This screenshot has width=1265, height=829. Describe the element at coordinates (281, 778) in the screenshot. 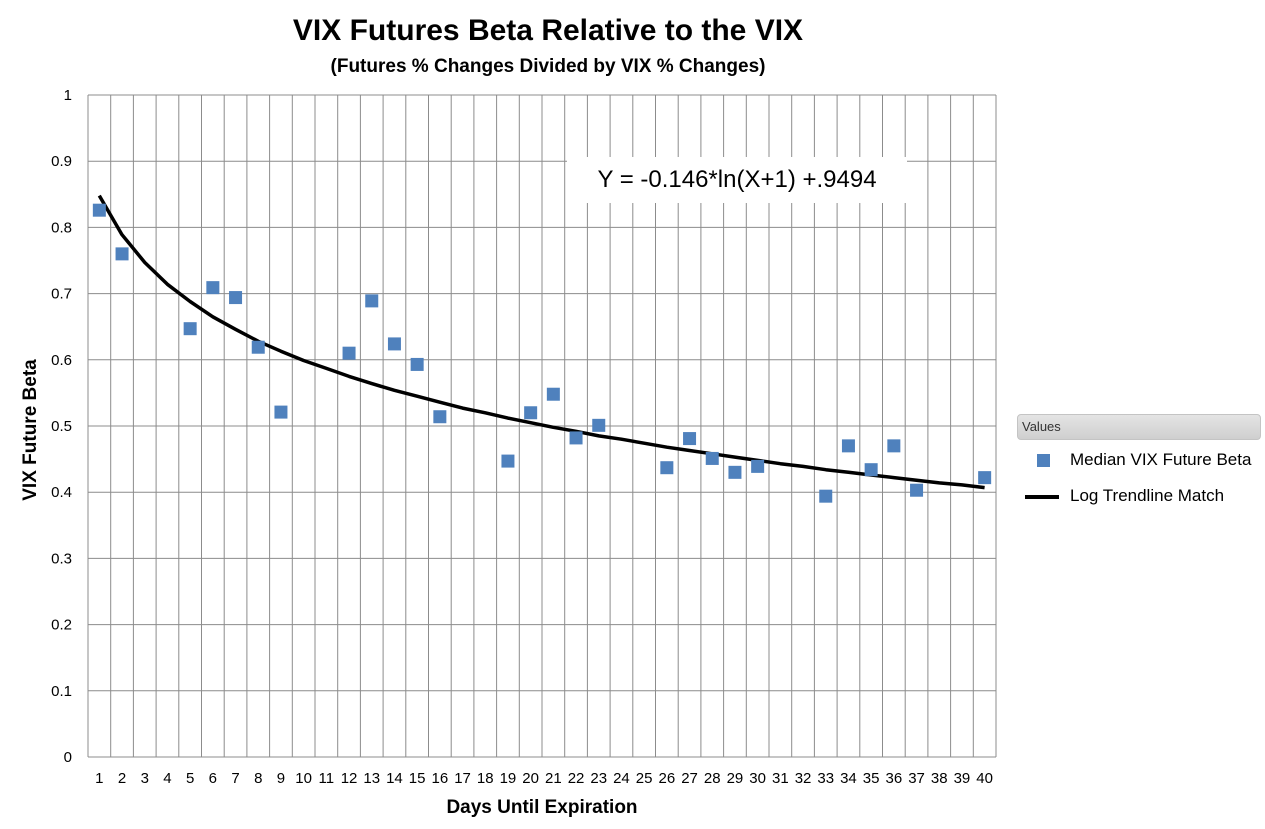

I see `x-tick-label: 9` at that location.